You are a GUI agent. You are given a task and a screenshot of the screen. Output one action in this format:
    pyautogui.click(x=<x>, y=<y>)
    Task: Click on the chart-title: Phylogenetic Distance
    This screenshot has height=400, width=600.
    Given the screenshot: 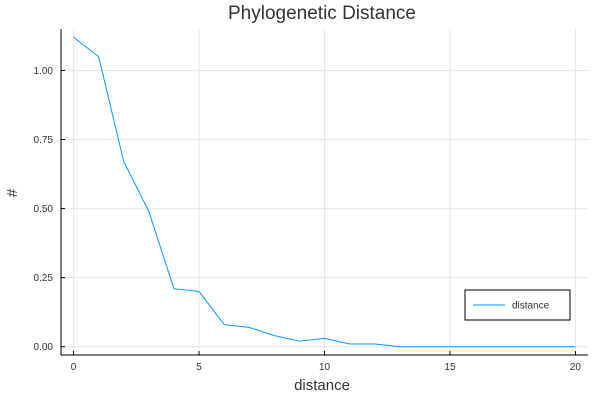 What is the action you would take?
    pyautogui.click(x=322, y=13)
    